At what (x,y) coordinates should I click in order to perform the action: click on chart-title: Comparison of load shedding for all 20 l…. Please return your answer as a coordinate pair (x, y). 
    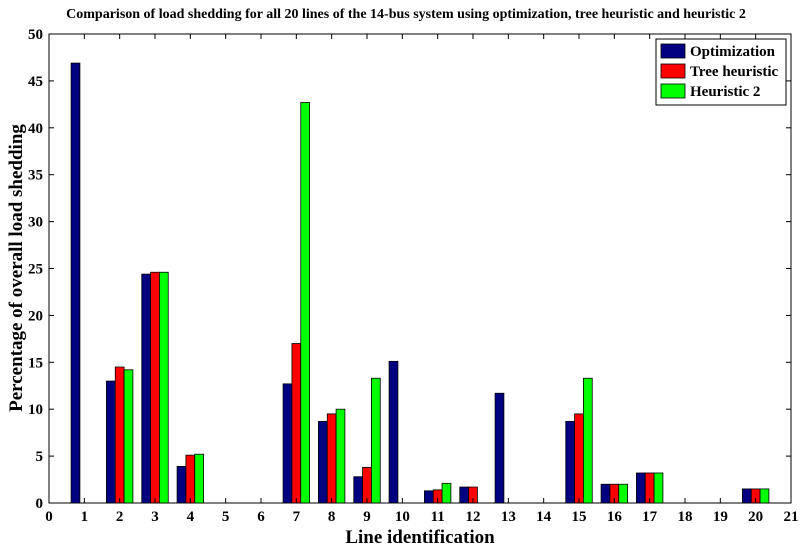
    Looking at the image, I should click on (406, 14).